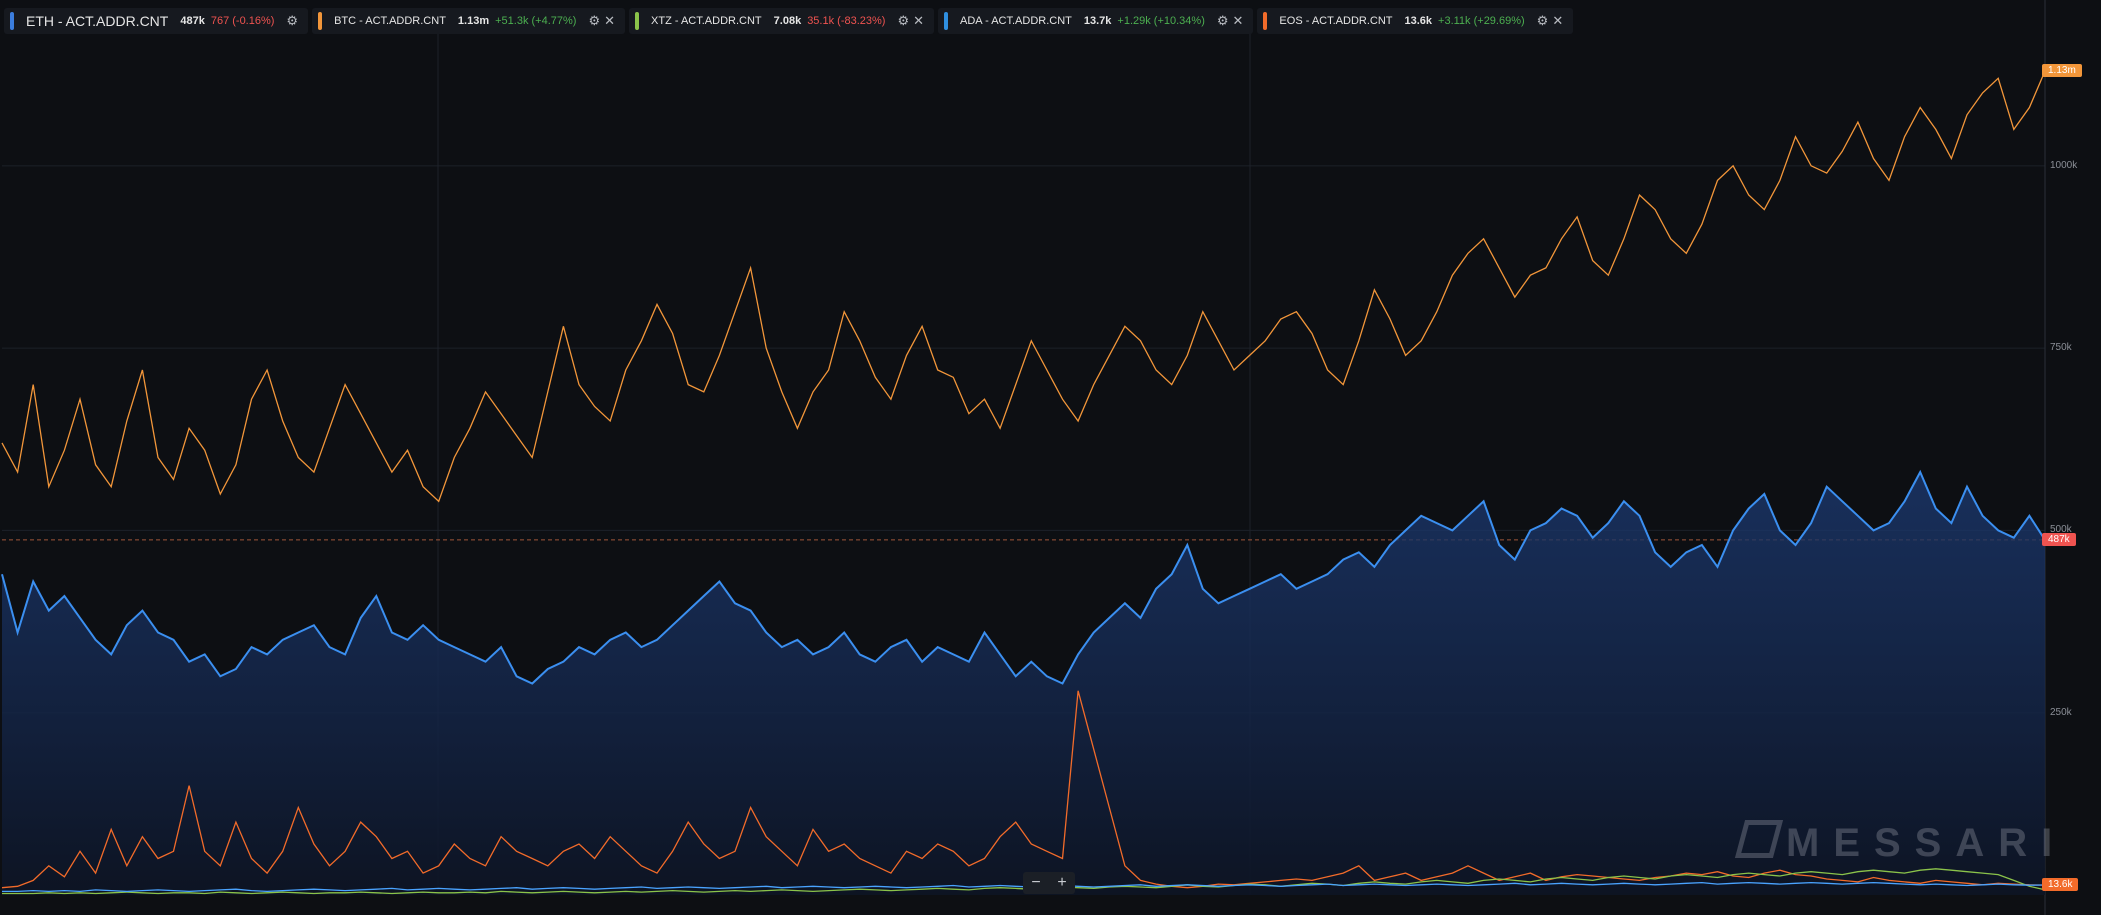 The image size is (2101, 915). I want to click on legend-chip: ETH - ACT.ADDR.CNT 487k 767 (-0.16%) ⚙, so click(156, 21).